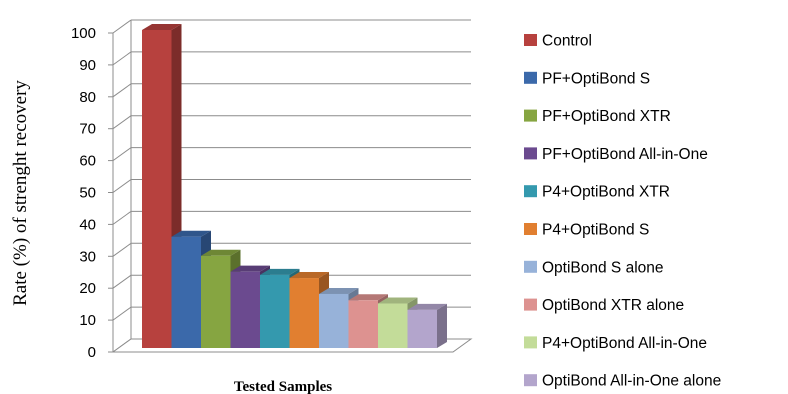  I want to click on legend-label: OptiBond S alone, so click(603, 267).